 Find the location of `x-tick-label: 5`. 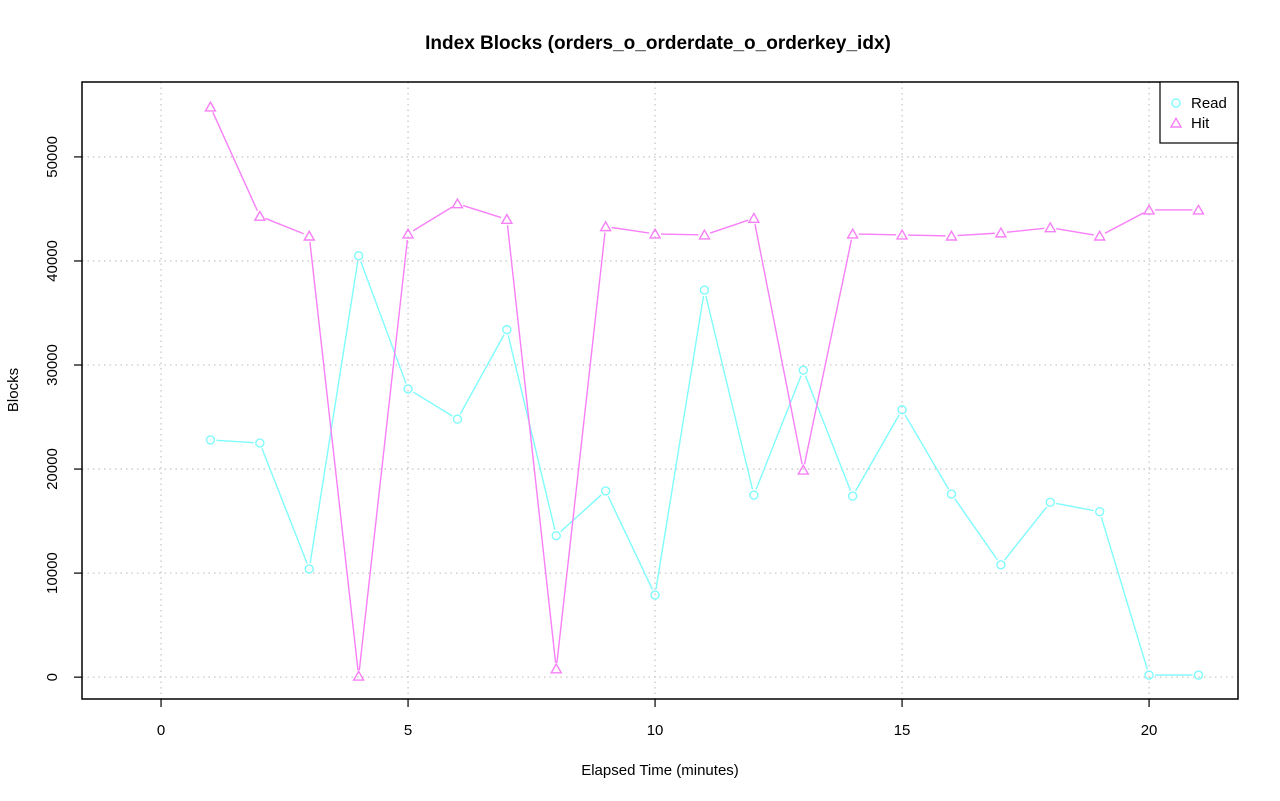

x-tick-label: 5 is located at coordinates (408, 730).